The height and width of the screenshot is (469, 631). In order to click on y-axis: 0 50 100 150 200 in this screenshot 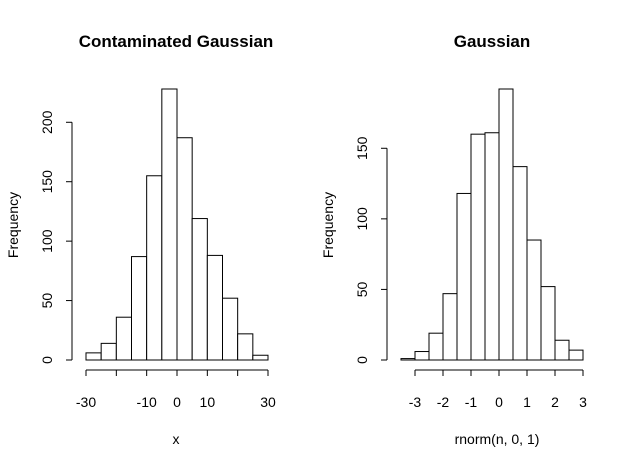, I will do `click(56, 237)`.